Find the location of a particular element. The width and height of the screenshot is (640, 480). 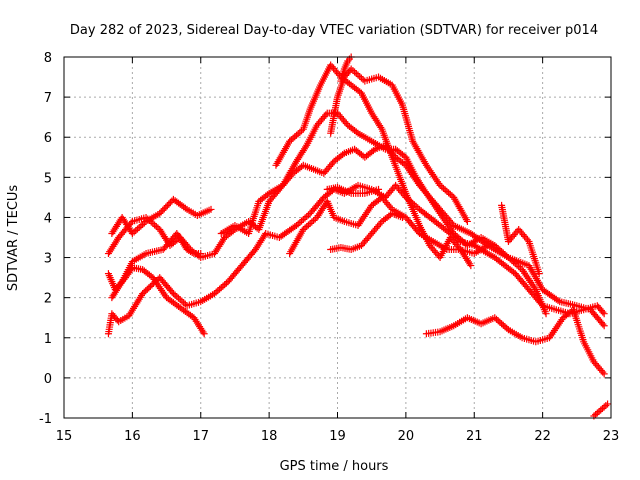

y-tick-label: 2 is located at coordinates (48, 299).